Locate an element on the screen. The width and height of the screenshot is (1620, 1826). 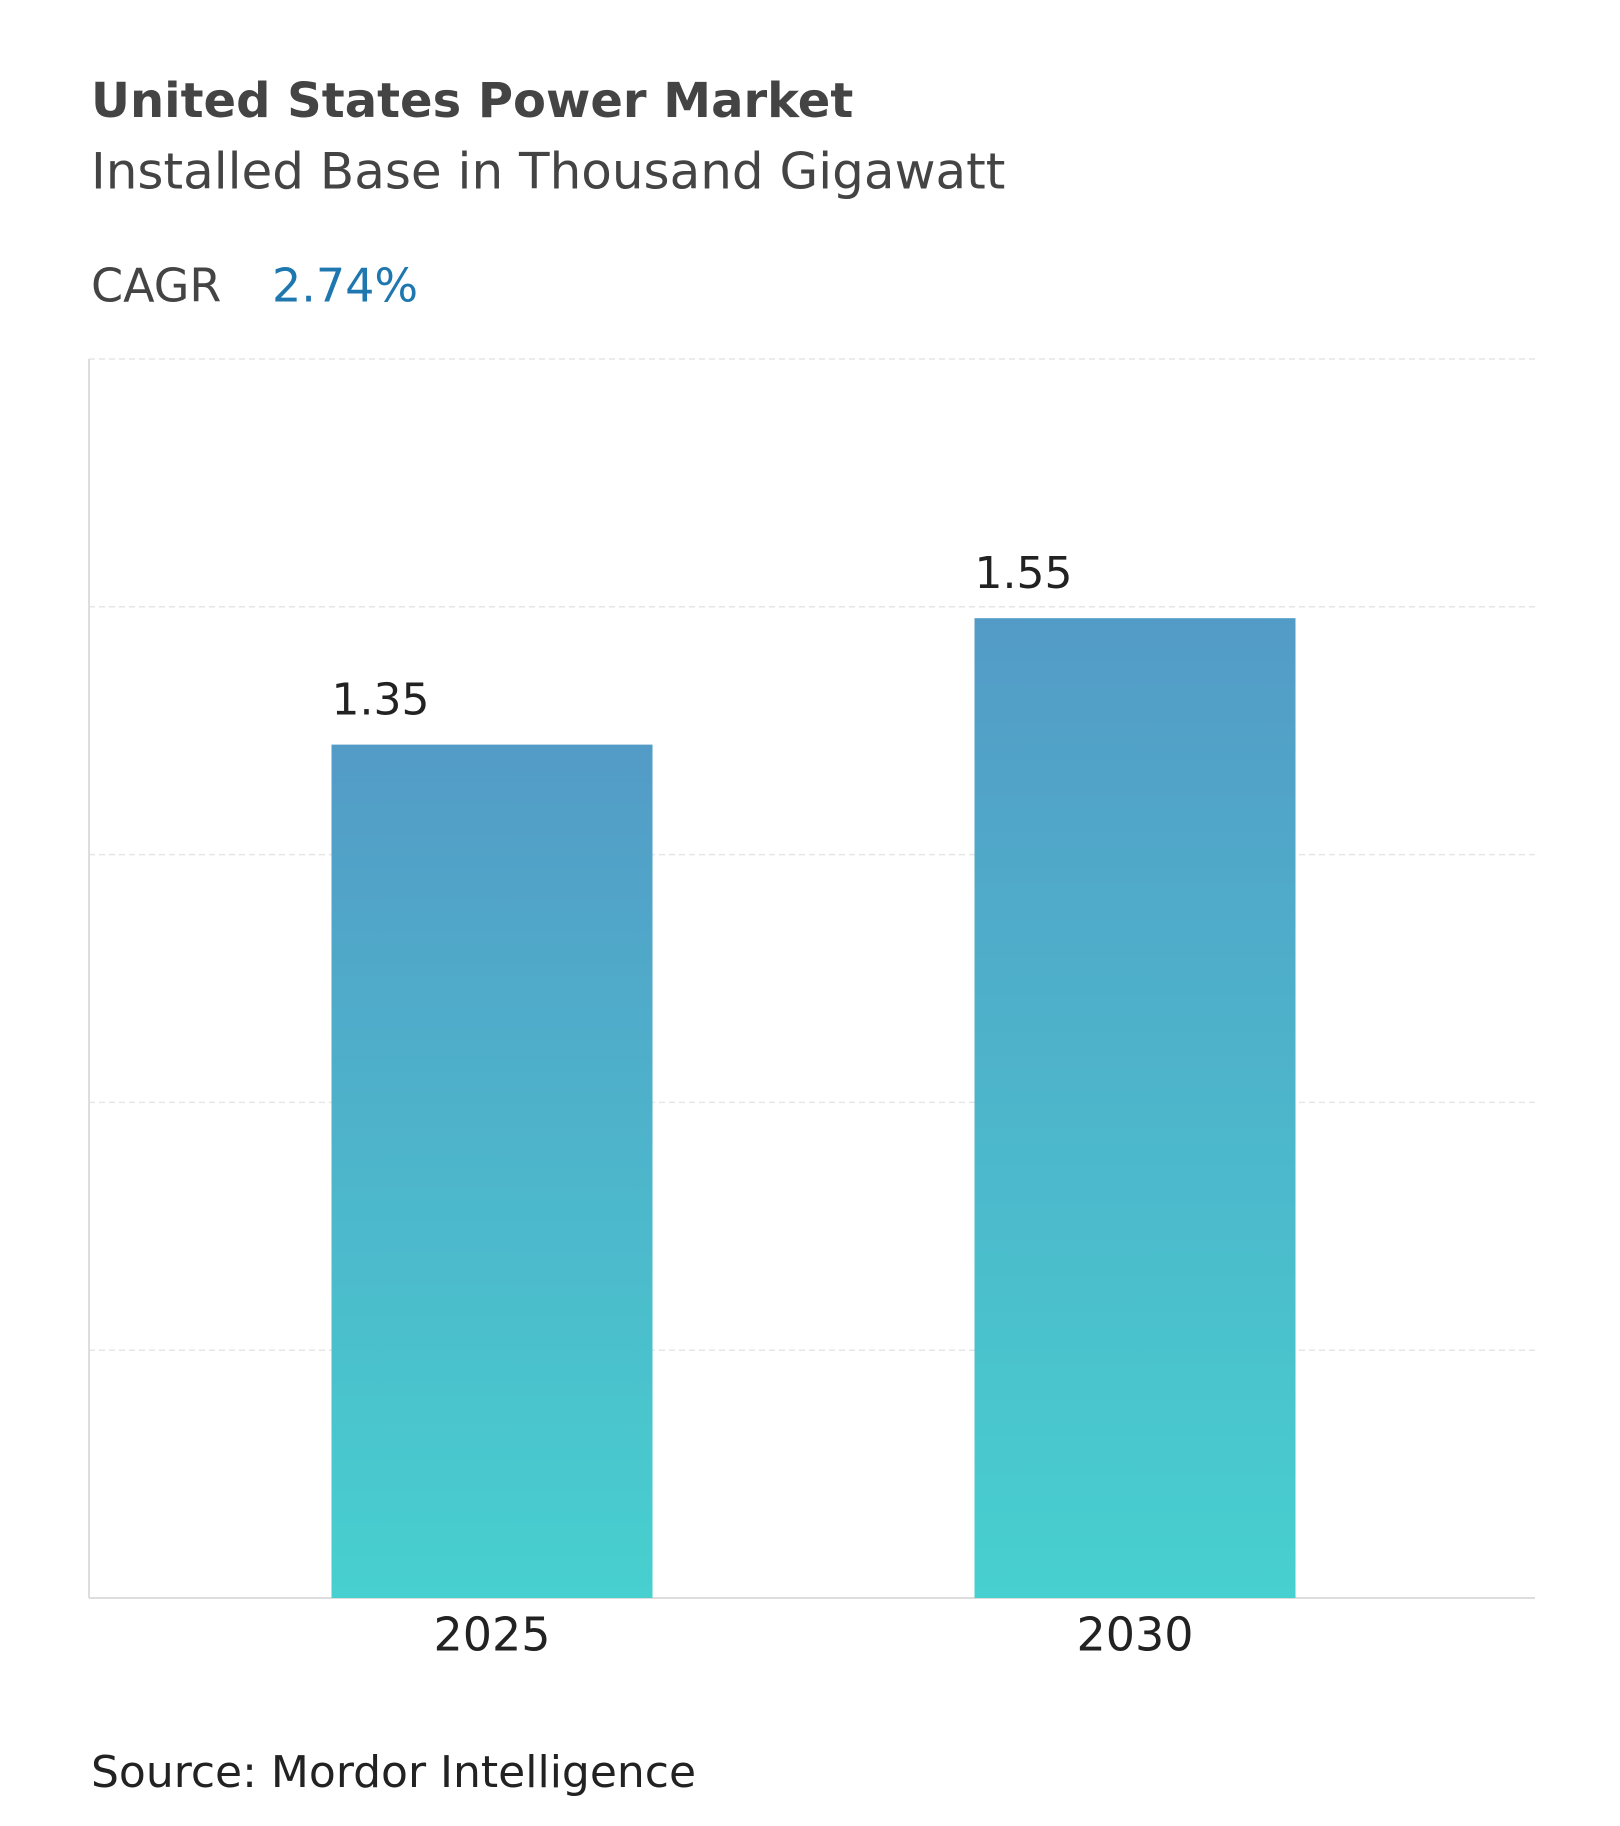
value-label: 1.35 is located at coordinates (381, 700).